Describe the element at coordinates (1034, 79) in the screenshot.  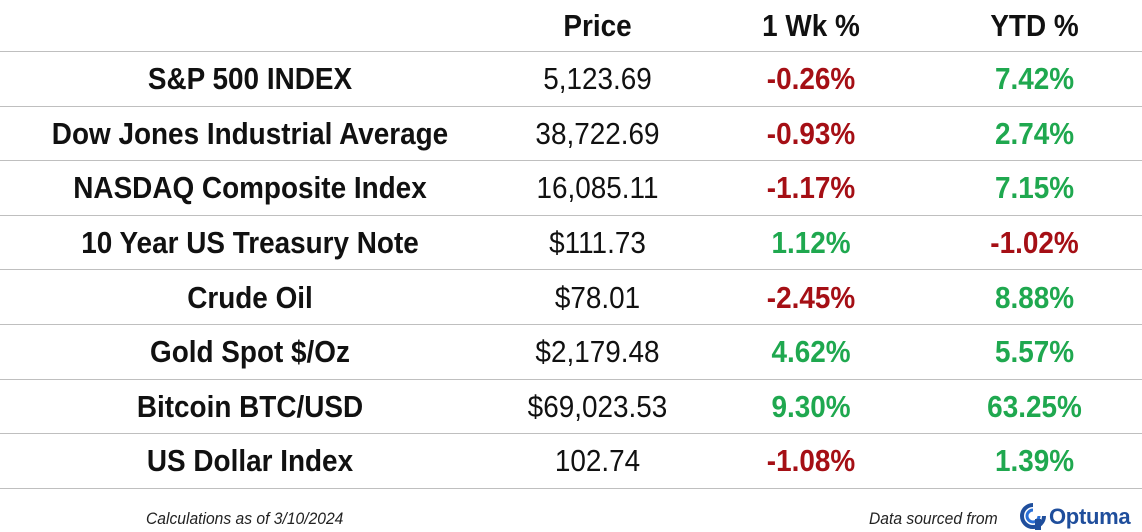
I see `ytd-change: 7.42%` at that location.